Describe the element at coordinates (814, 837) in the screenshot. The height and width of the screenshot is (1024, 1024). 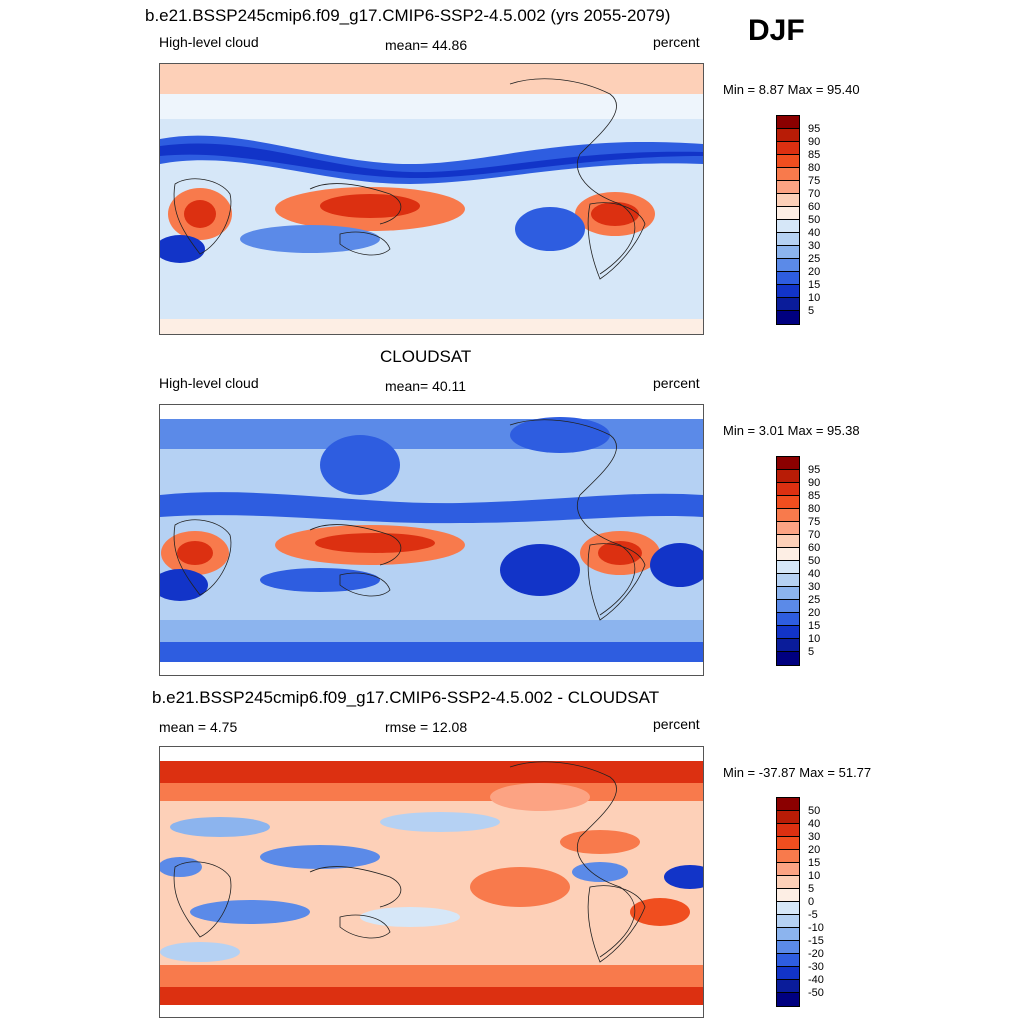
I see `panel-3-cbar-tick: 30` at that location.